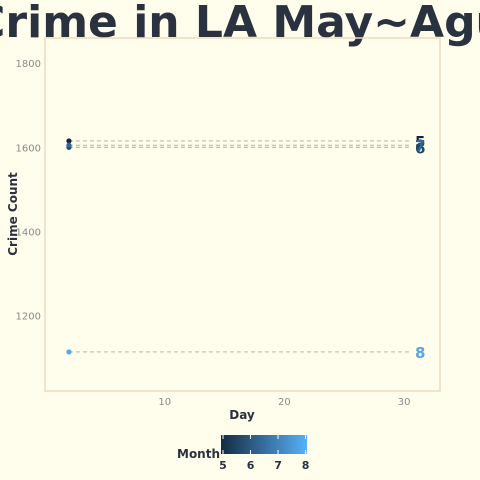 This screenshot has height=480, width=480. Describe the element at coordinates (420, 142) in the screenshot. I see `series-end-label: 5` at that location.